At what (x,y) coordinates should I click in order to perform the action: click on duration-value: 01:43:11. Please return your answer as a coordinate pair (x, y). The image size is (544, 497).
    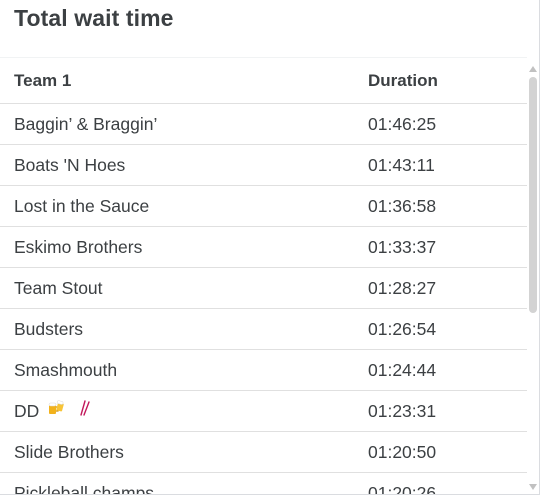
    Looking at the image, I should click on (401, 165).